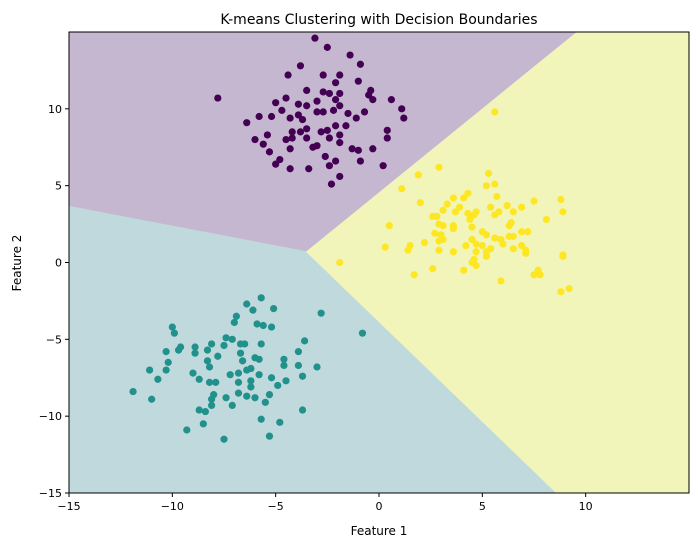  What do you see at coordinates (54, 339) in the screenshot?
I see `y-tick-label: −5` at bounding box center [54, 339].